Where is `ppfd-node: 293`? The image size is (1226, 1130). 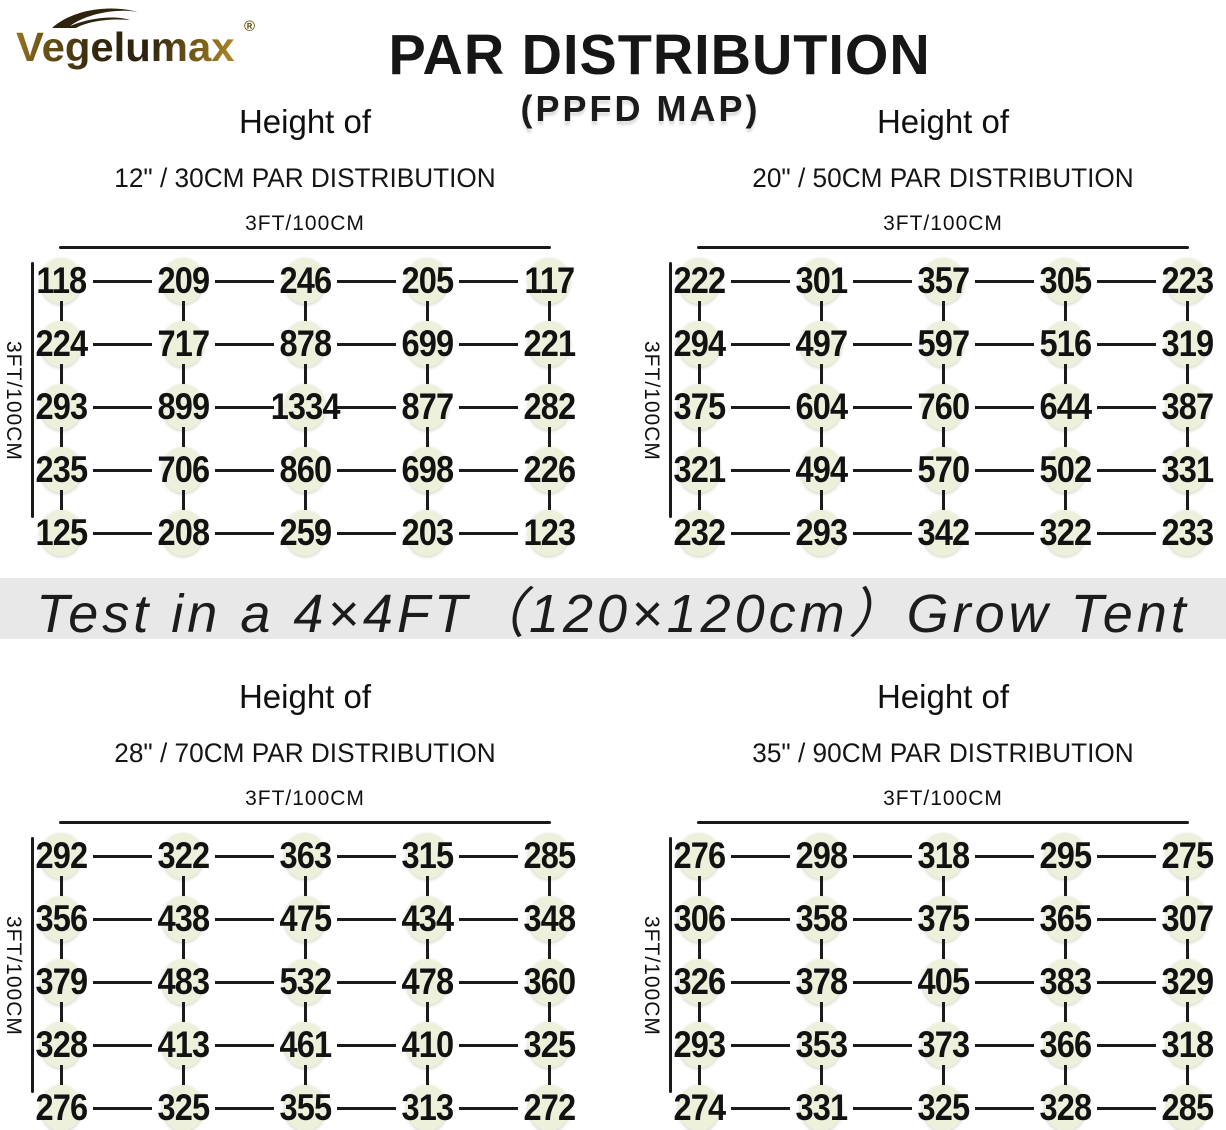 ppfd-node: 293 is located at coordinates (726, 1051).